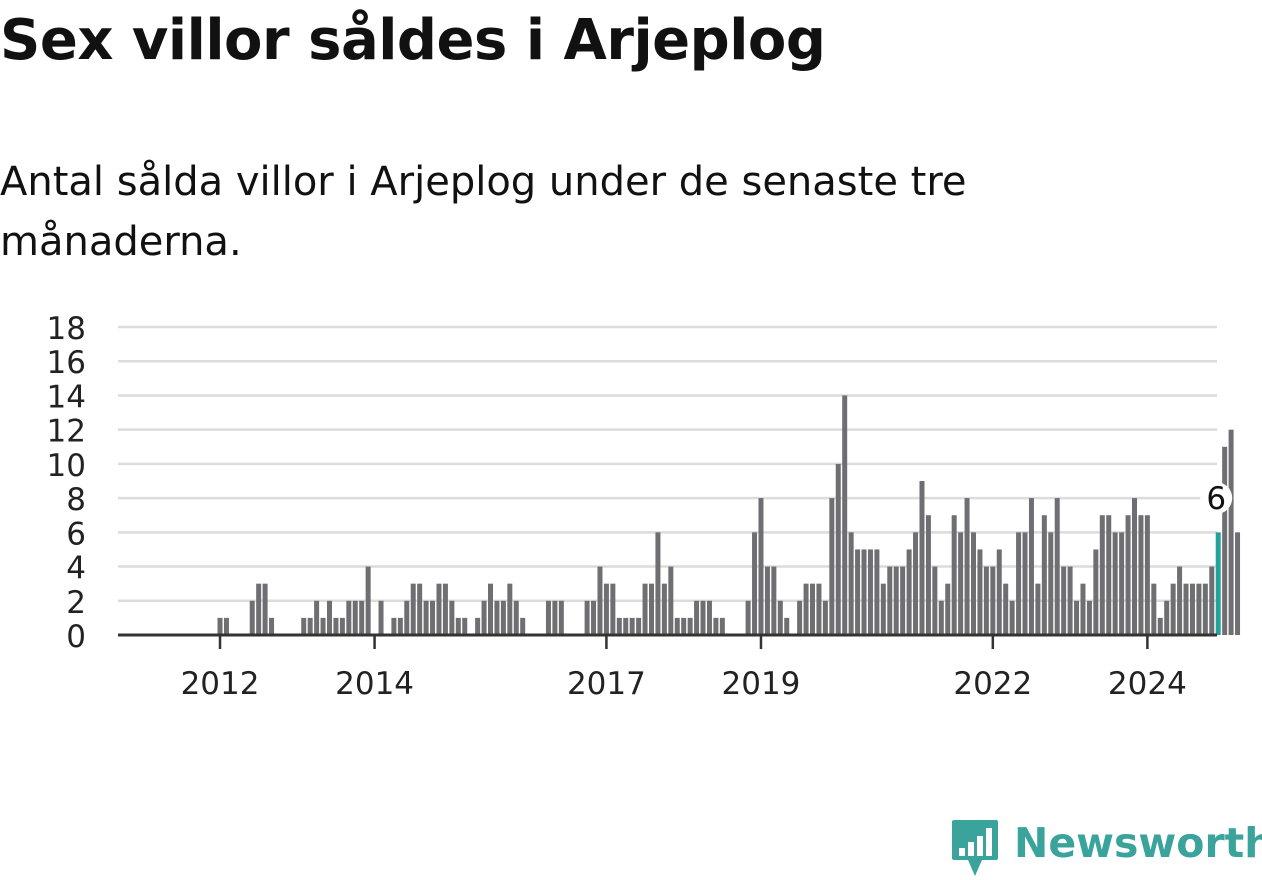 The image size is (1262, 880). I want to click on x-tick-label: 2017, so click(606, 684).